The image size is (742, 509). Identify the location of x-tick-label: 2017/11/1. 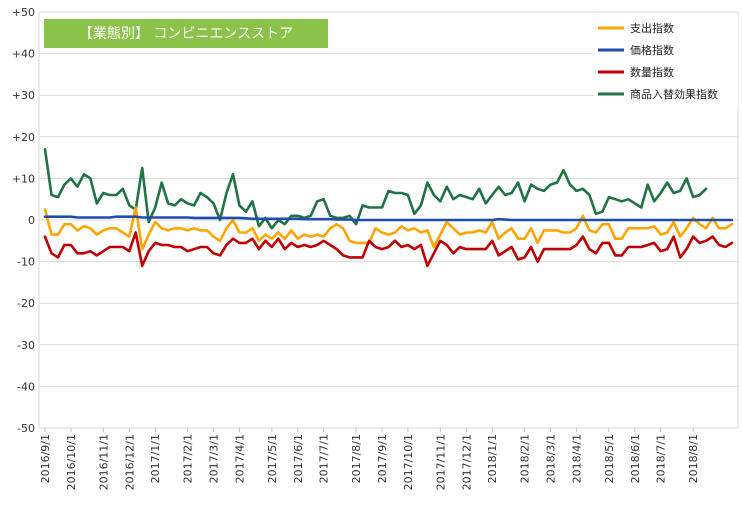
(440, 462).